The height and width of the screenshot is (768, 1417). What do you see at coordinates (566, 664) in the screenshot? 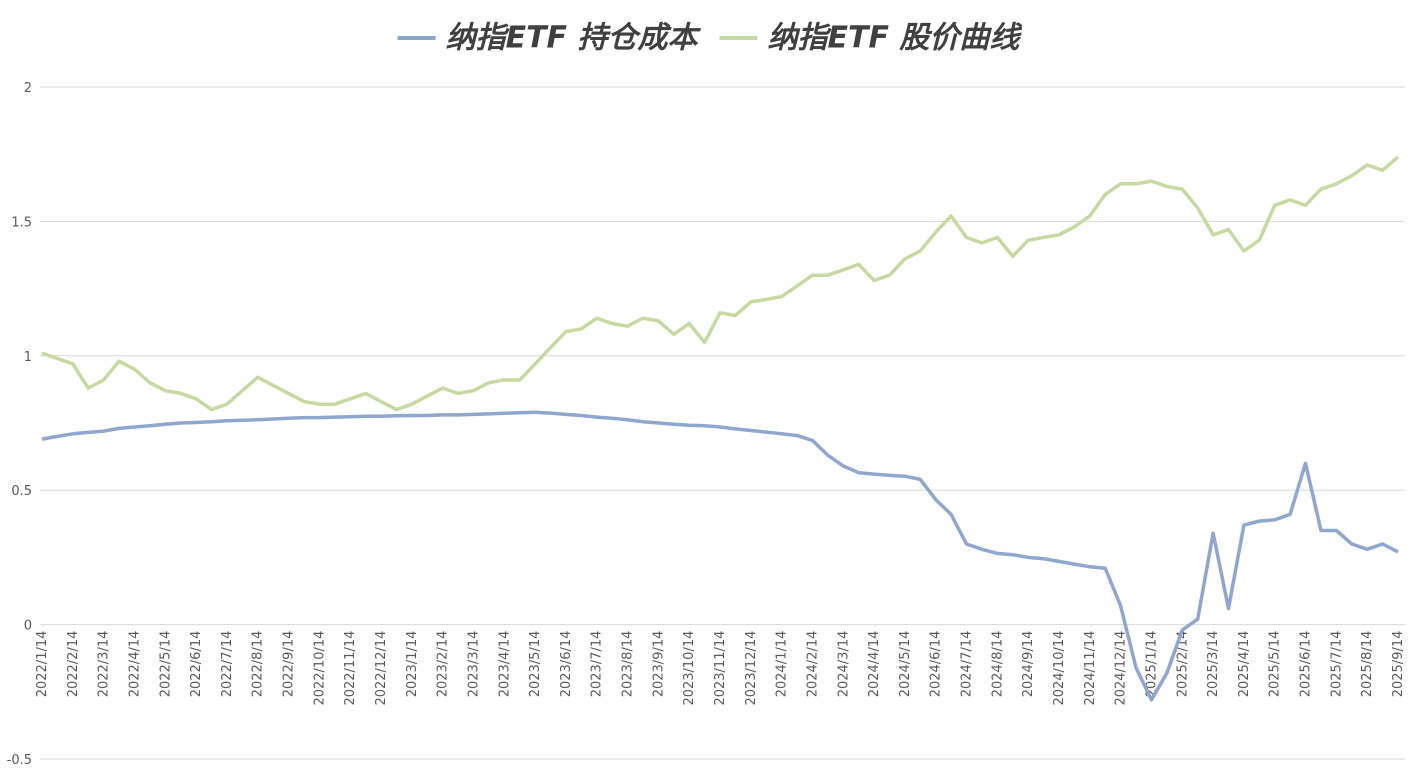
I see `x-tick-label: 2023/6/14` at bounding box center [566, 664].